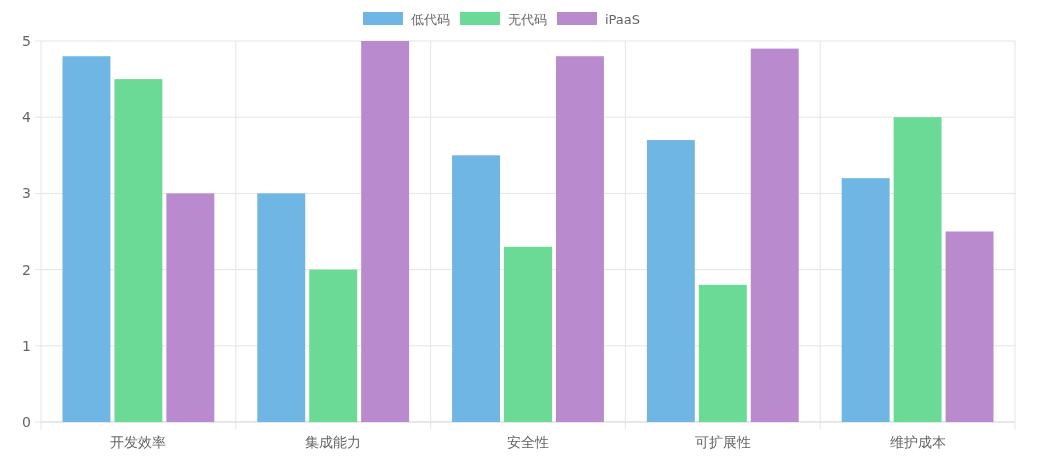 This screenshot has width=1043, height=456. Describe the element at coordinates (528, 442) in the screenshot. I see `x-tick-label: 安全性` at that location.